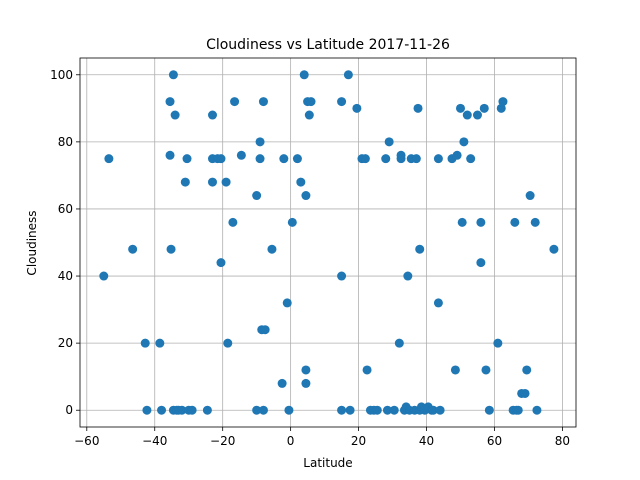 This screenshot has width=640, height=480. Describe the element at coordinates (562, 441) in the screenshot. I see `x-tick-label: 80` at that location.